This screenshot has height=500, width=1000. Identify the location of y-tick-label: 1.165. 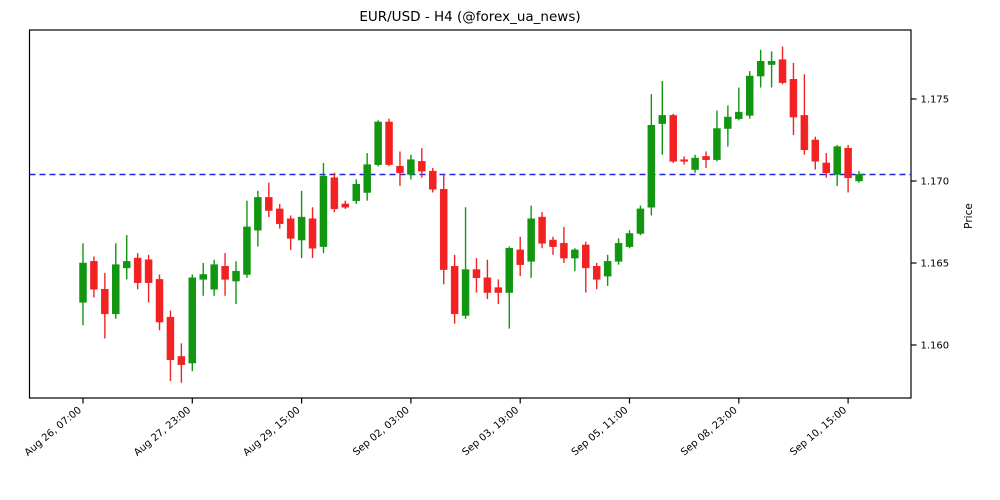
(935, 264).